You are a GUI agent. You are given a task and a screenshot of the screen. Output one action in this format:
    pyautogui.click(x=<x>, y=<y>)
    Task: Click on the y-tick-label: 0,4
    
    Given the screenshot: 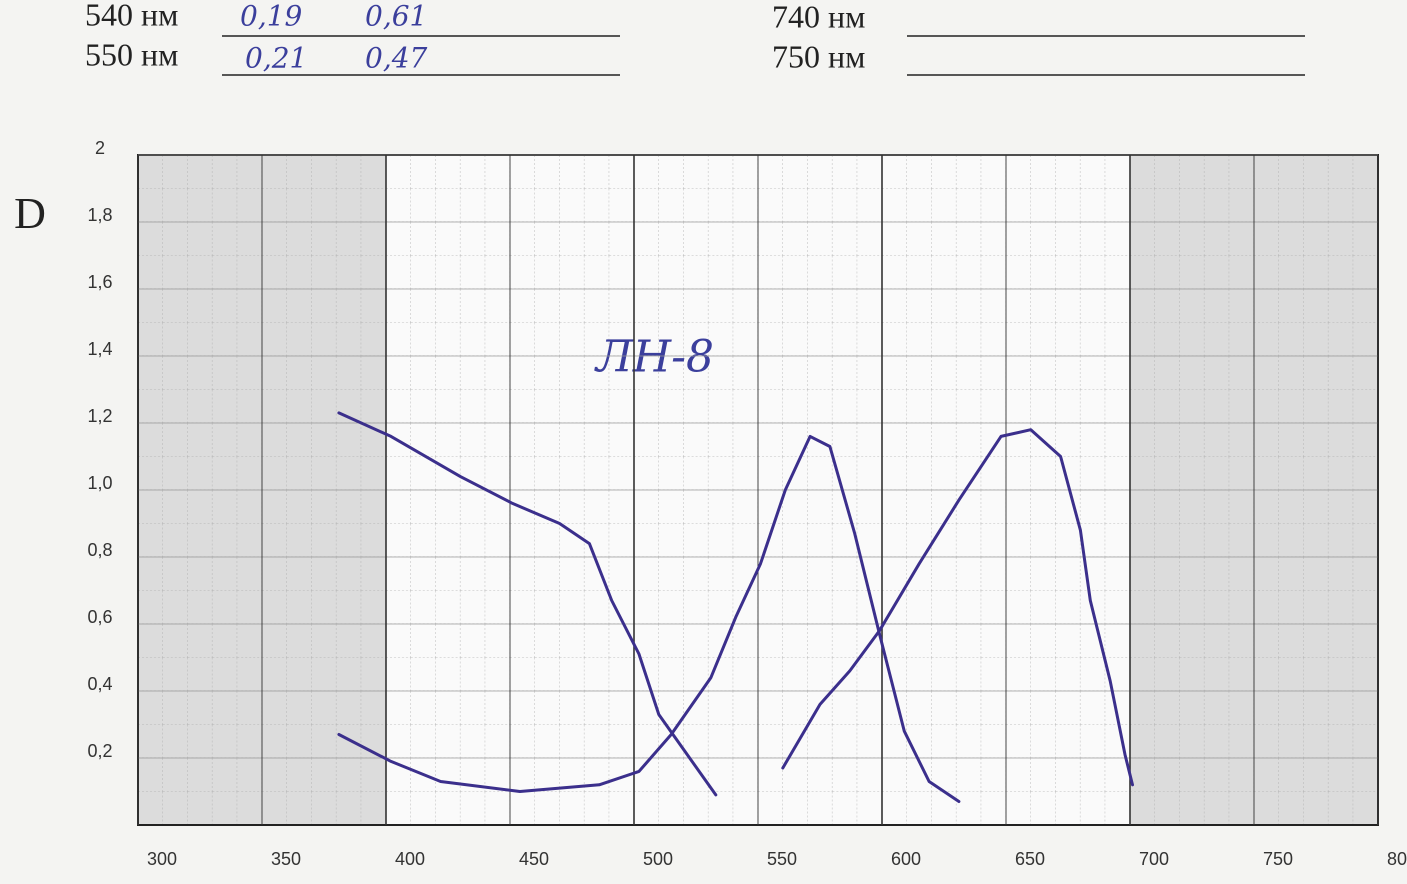 What is the action you would take?
    pyautogui.click(x=99, y=684)
    